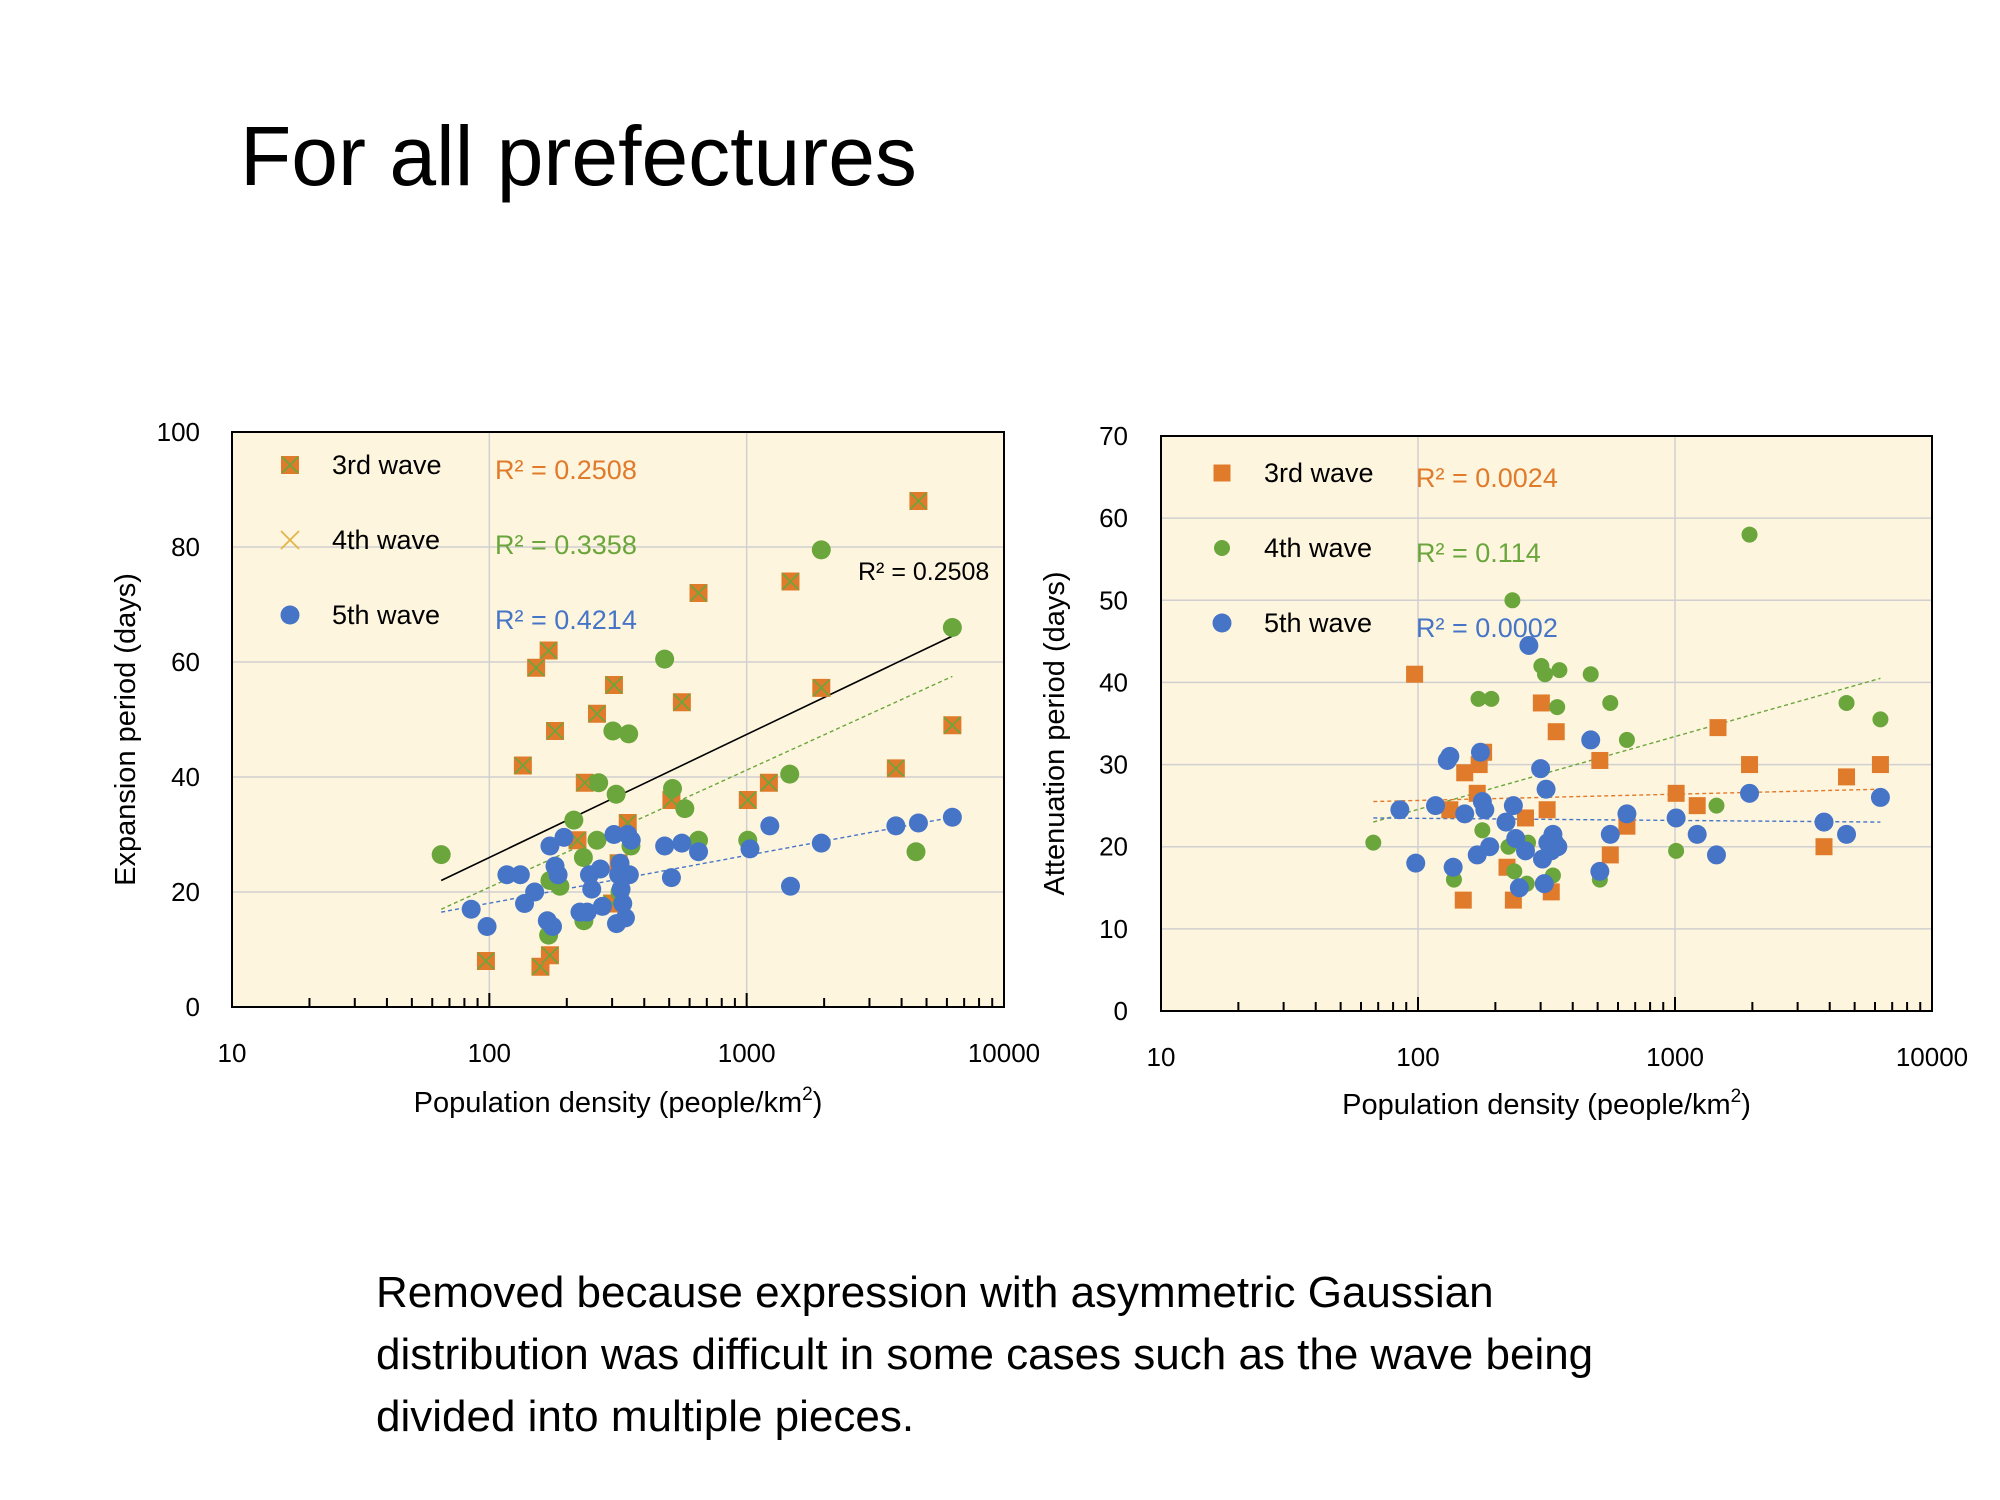  What do you see at coordinates (696, 758) in the screenshot?
I see `trendline-3rd-wave` at bounding box center [696, 758].